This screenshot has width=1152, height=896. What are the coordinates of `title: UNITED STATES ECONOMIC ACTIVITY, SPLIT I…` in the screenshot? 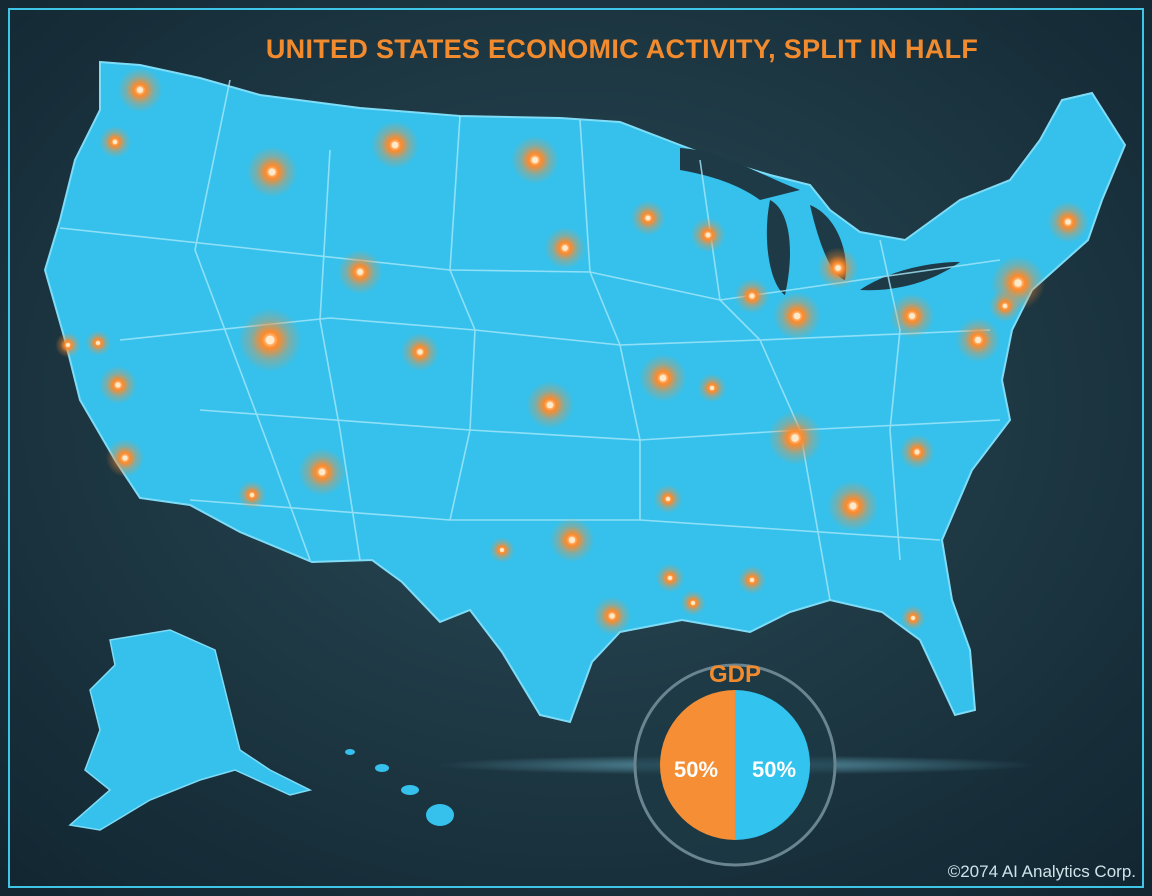 It's located at (622, 49).